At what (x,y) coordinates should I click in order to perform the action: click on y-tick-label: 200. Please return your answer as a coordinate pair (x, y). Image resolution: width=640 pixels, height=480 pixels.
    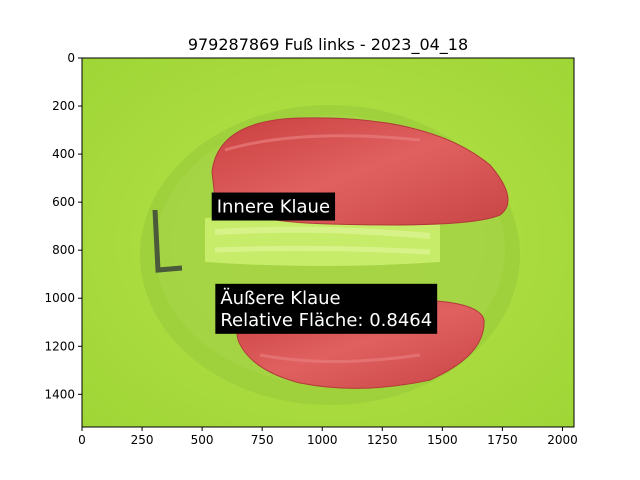
    Looking at the image, I should click on (63, 106).